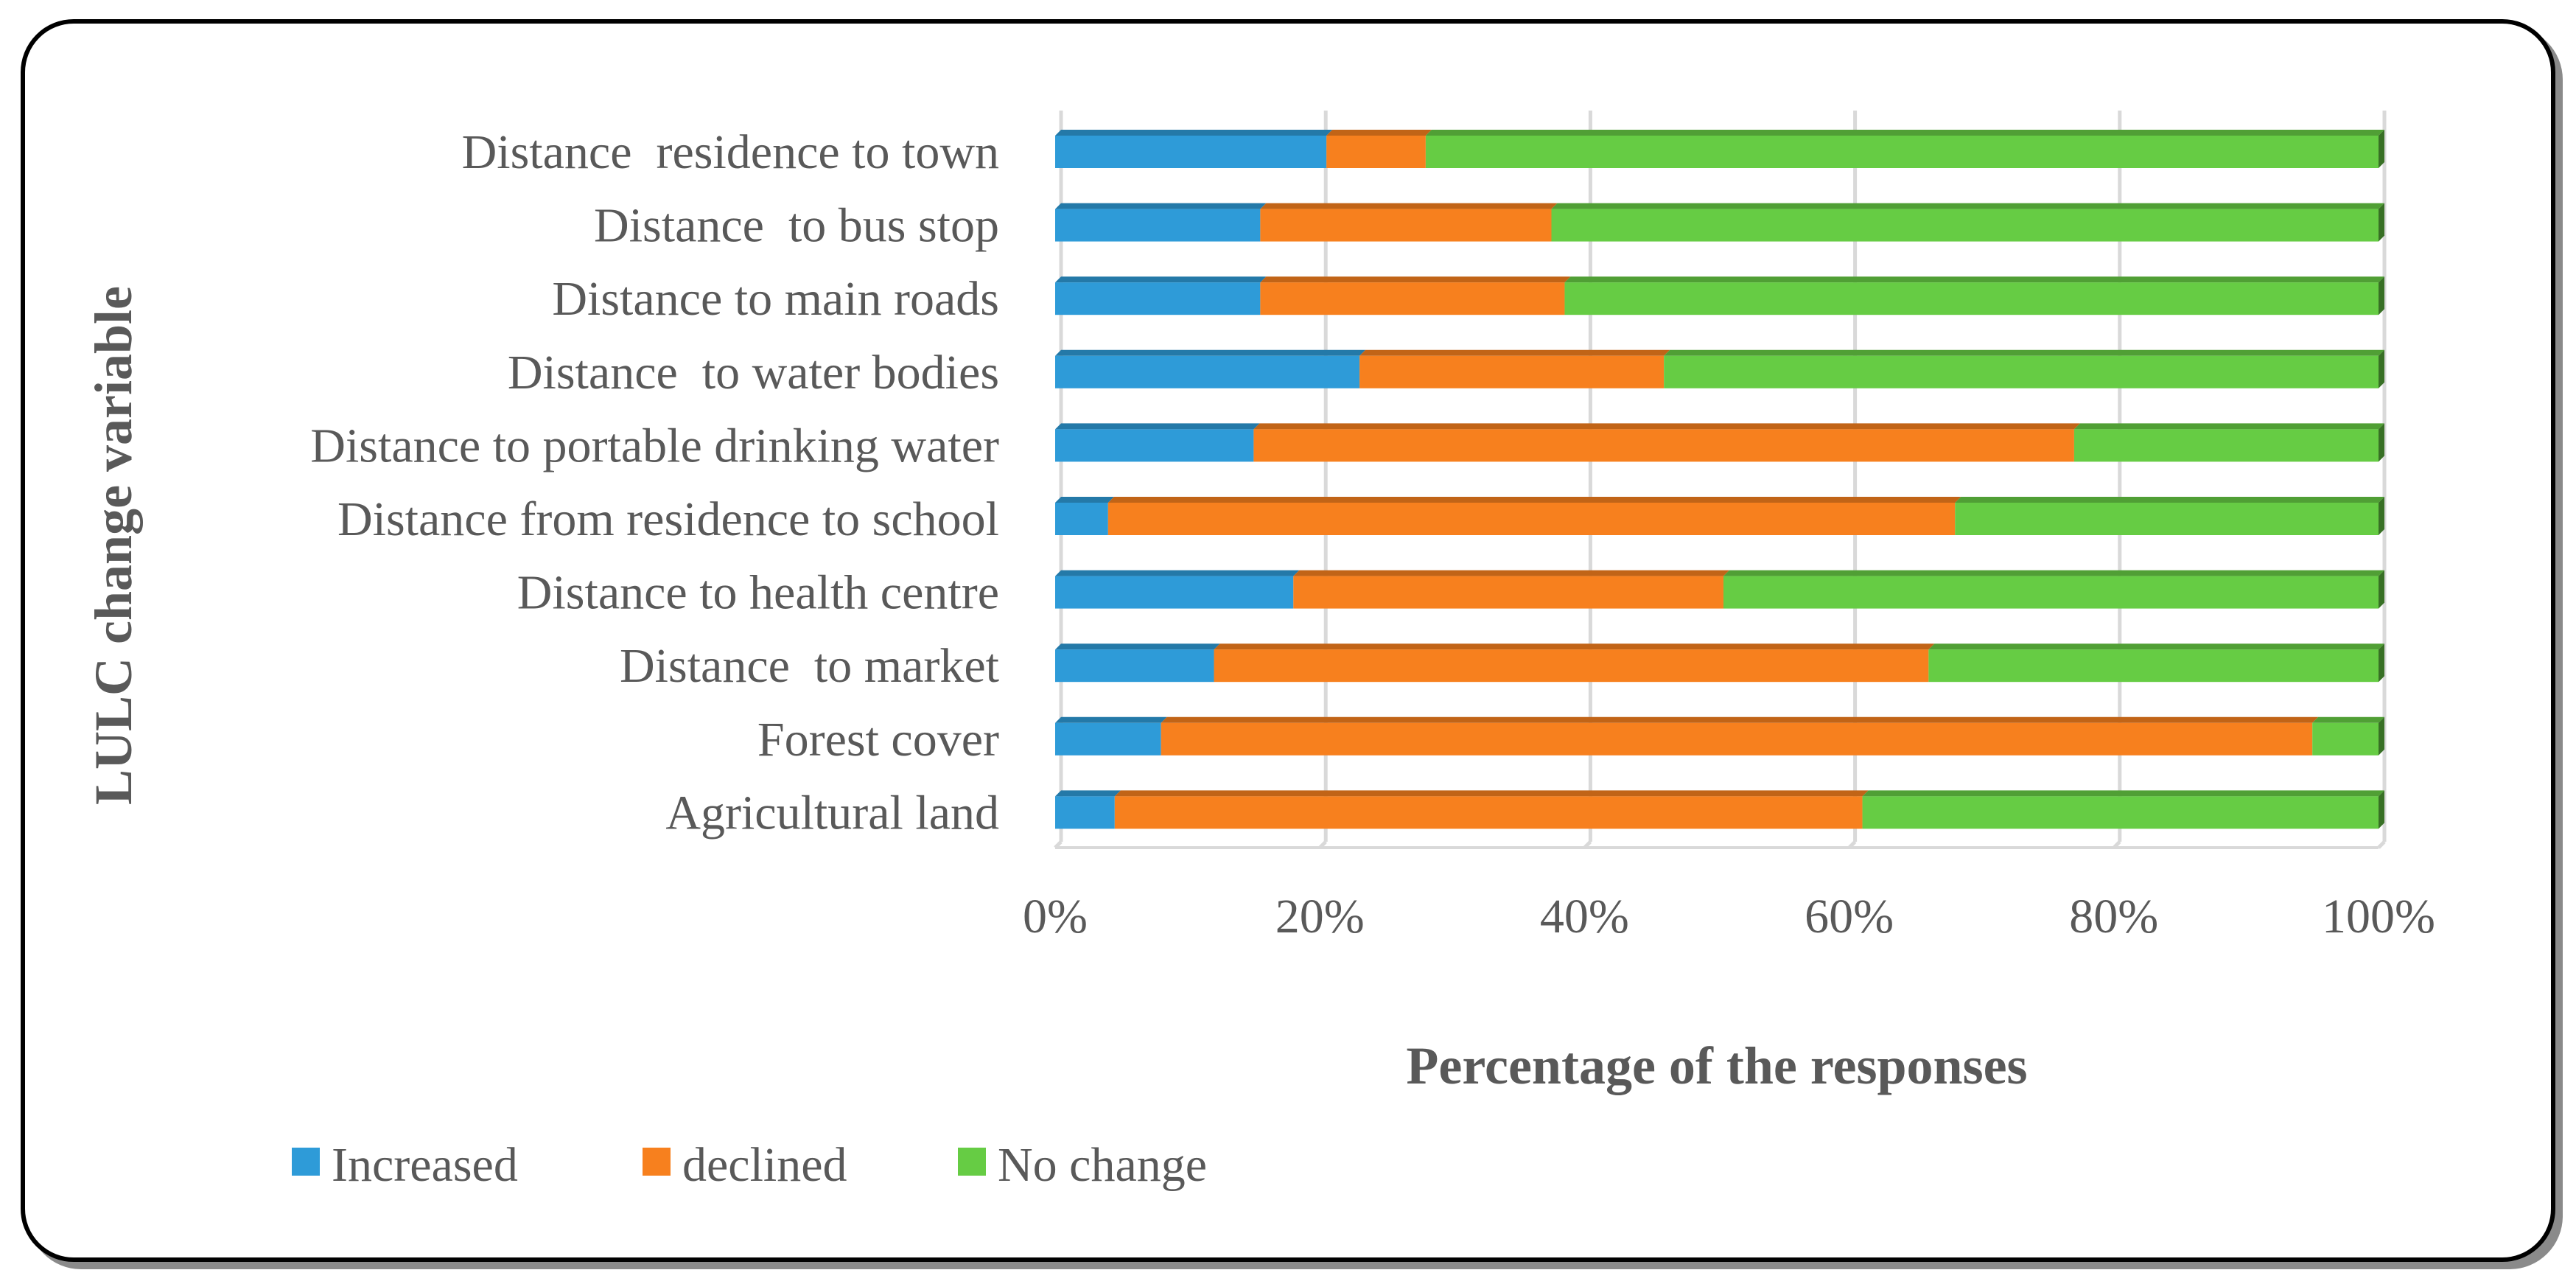  I want to click on x-tick-label: 80%, so click(2113, 916).